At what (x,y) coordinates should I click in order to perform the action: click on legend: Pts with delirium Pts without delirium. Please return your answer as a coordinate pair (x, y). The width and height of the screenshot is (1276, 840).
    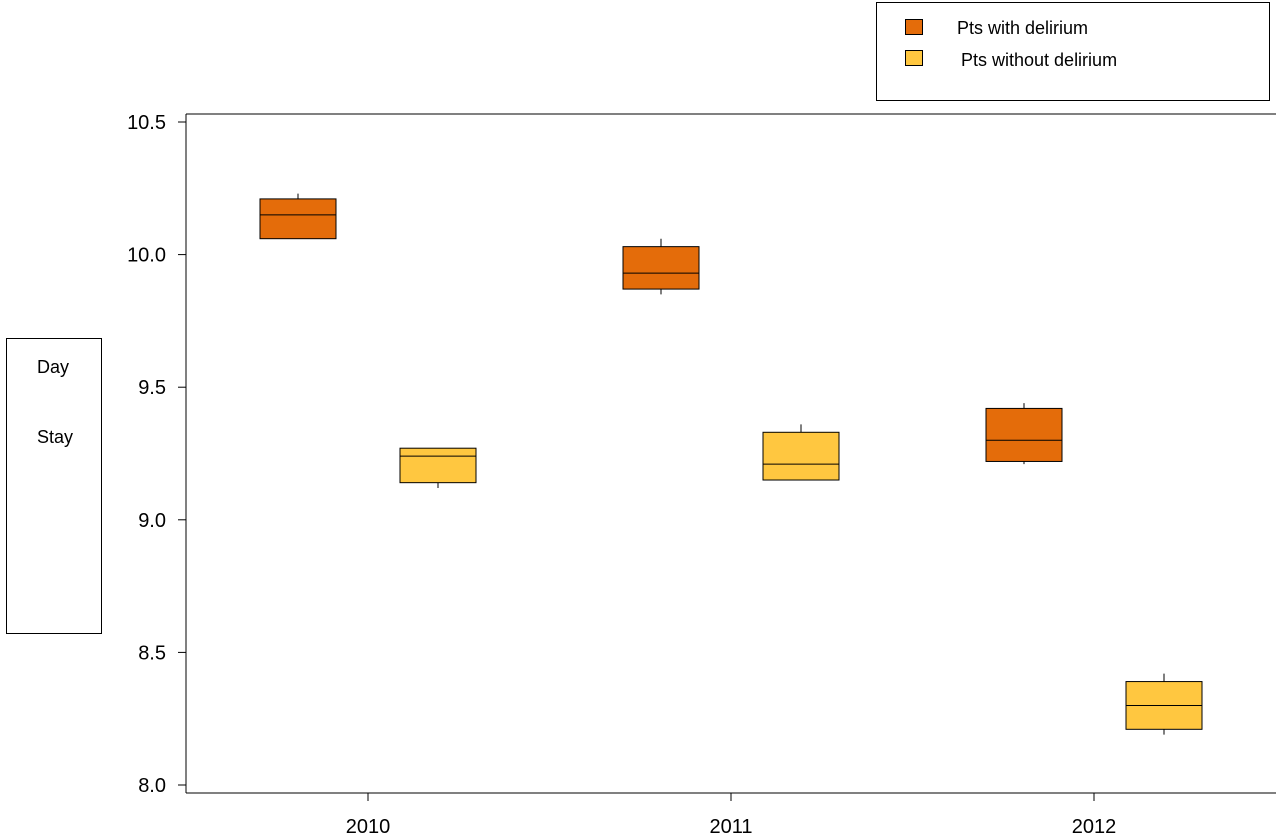
    Looking at the image, I should click on (1073, 51).